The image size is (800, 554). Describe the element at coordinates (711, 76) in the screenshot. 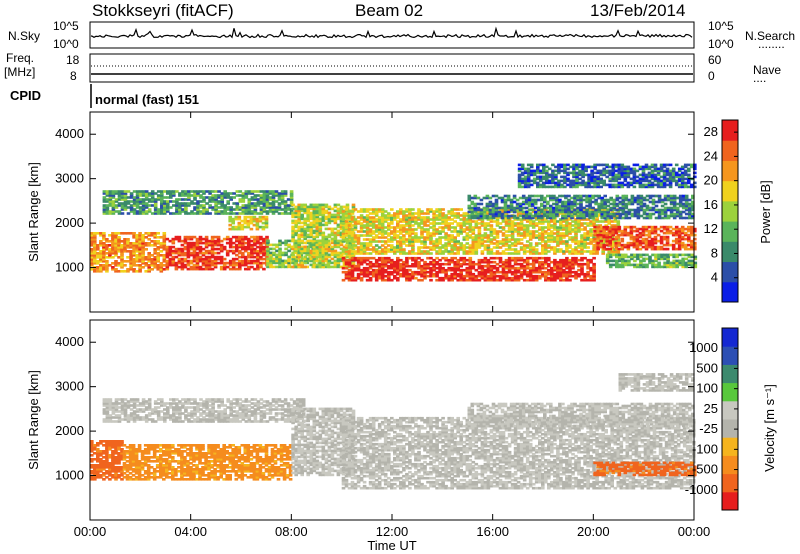

I see `freq-right-bottom-tick: 0` at that location.